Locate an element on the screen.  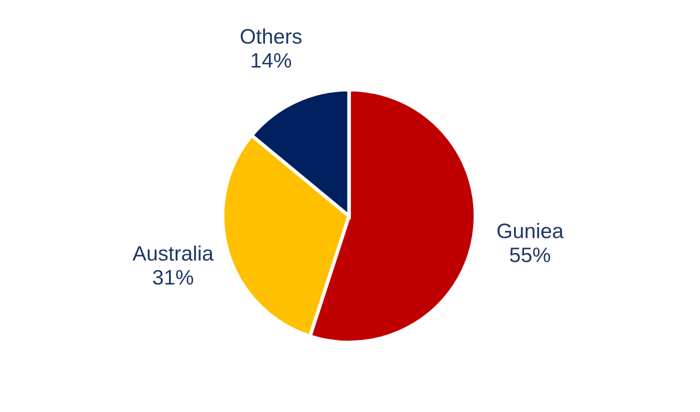
data-label: 14% is located at coordinates (272, 60).